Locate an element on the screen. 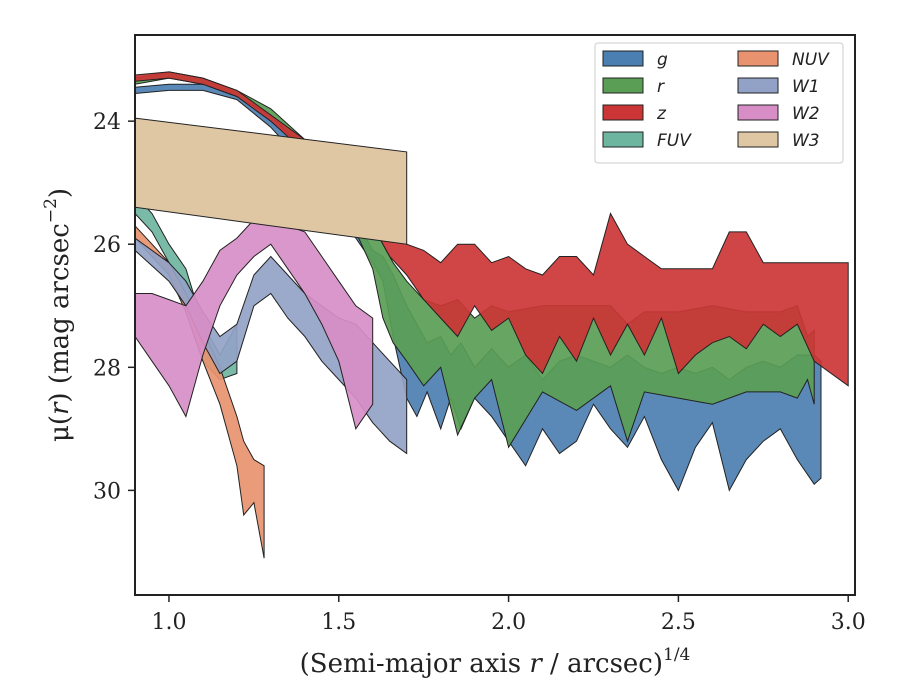 The height and width of the screenshot is (700, 900). x-title-prefix: (Semi-major axis is located at coordinates (415, 664).